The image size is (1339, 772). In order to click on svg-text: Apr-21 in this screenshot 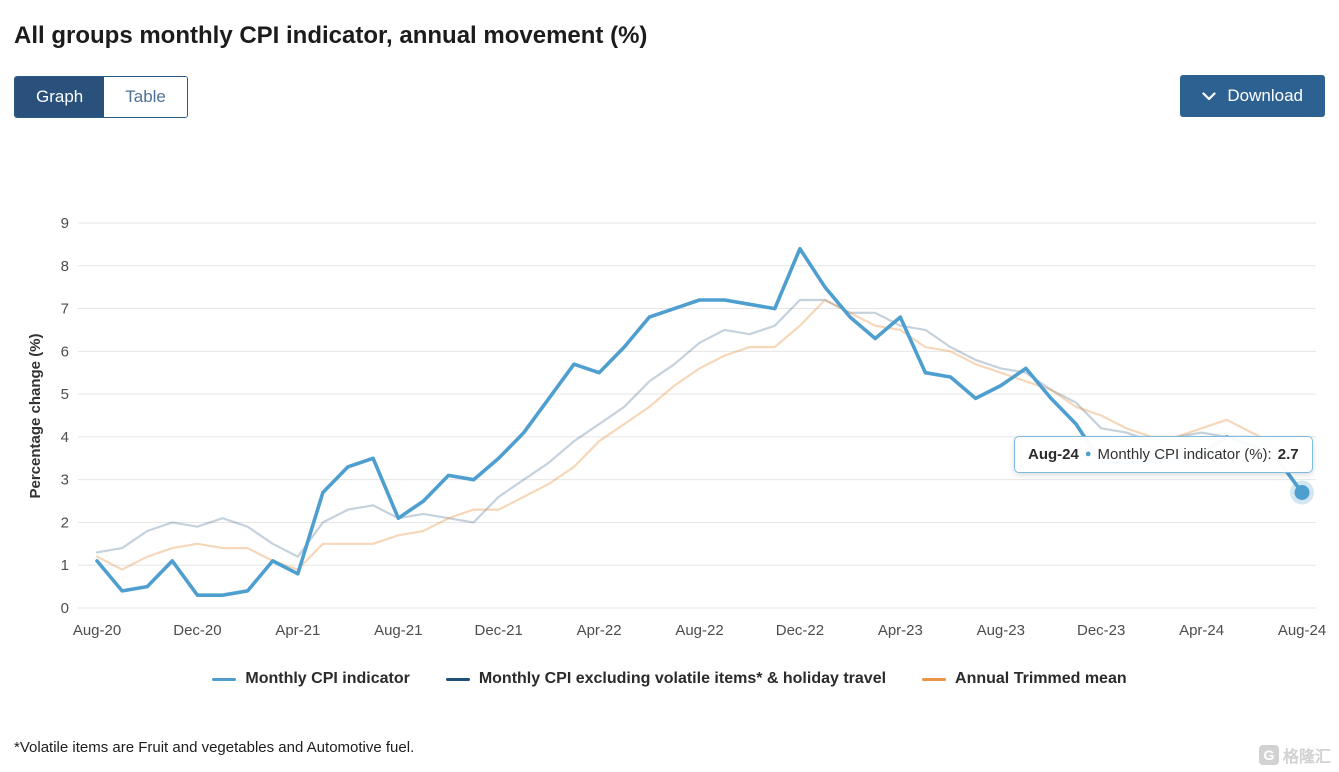, I will do `click(297, 630)`.